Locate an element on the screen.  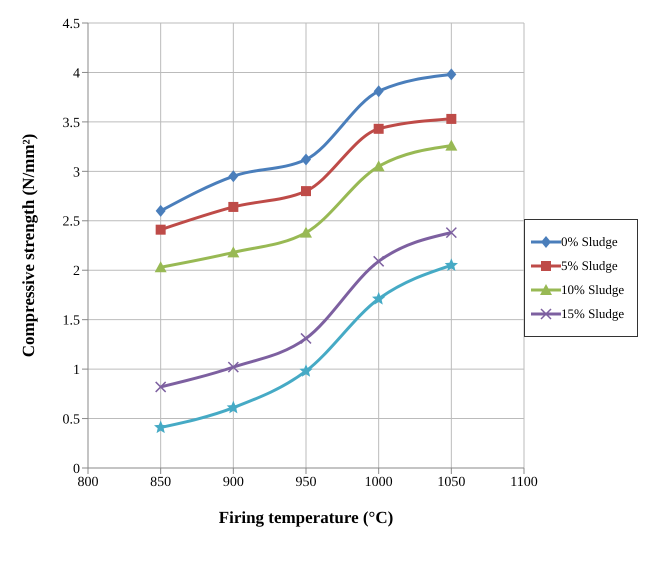
x-axis-title: Firing temperature (°C) is located at coordinates (306, 517).